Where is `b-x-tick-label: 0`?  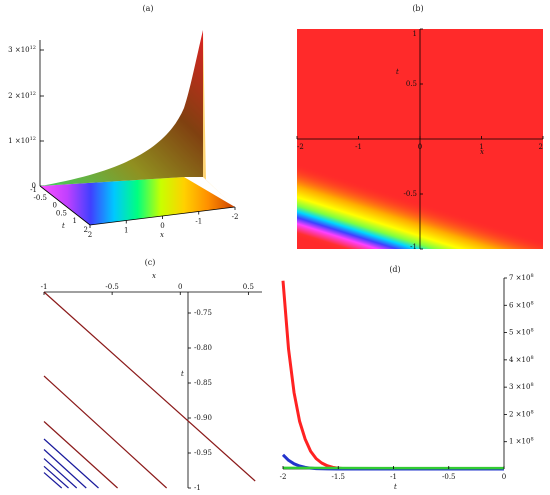 b-x-tick-label: 0 is located at coordinates (420, 147).